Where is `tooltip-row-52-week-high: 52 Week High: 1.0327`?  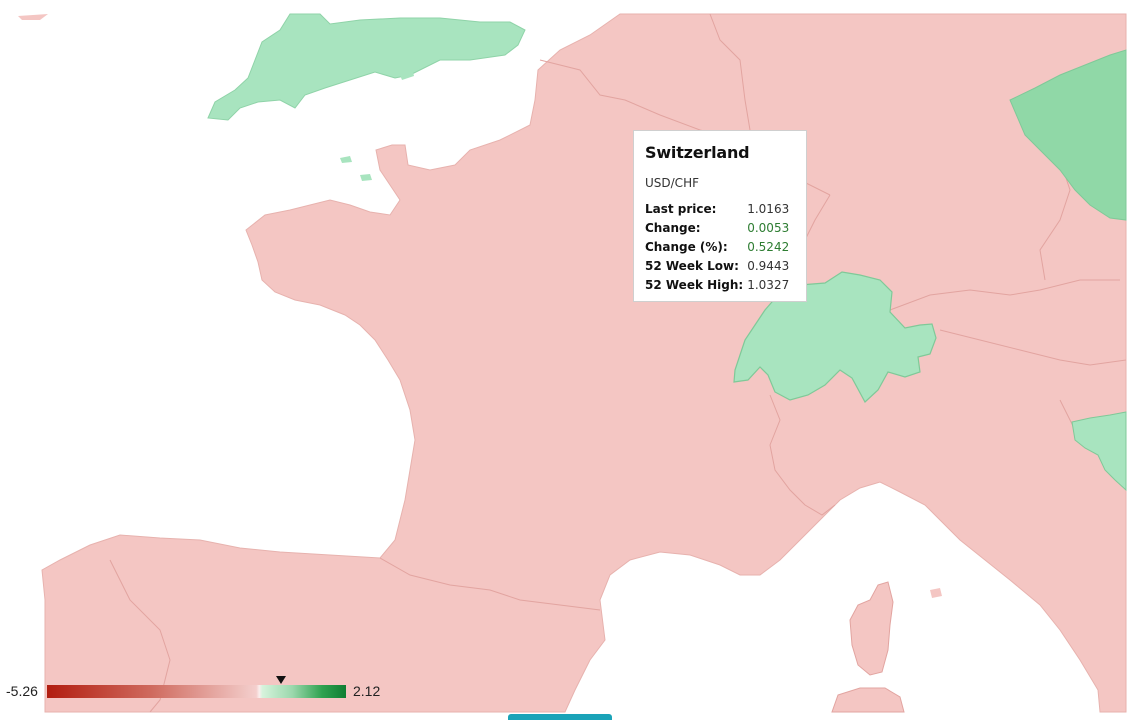
tooltip-row-52-week-high: 52 Week High: 1.0327 is located at coordinates (717, 284).